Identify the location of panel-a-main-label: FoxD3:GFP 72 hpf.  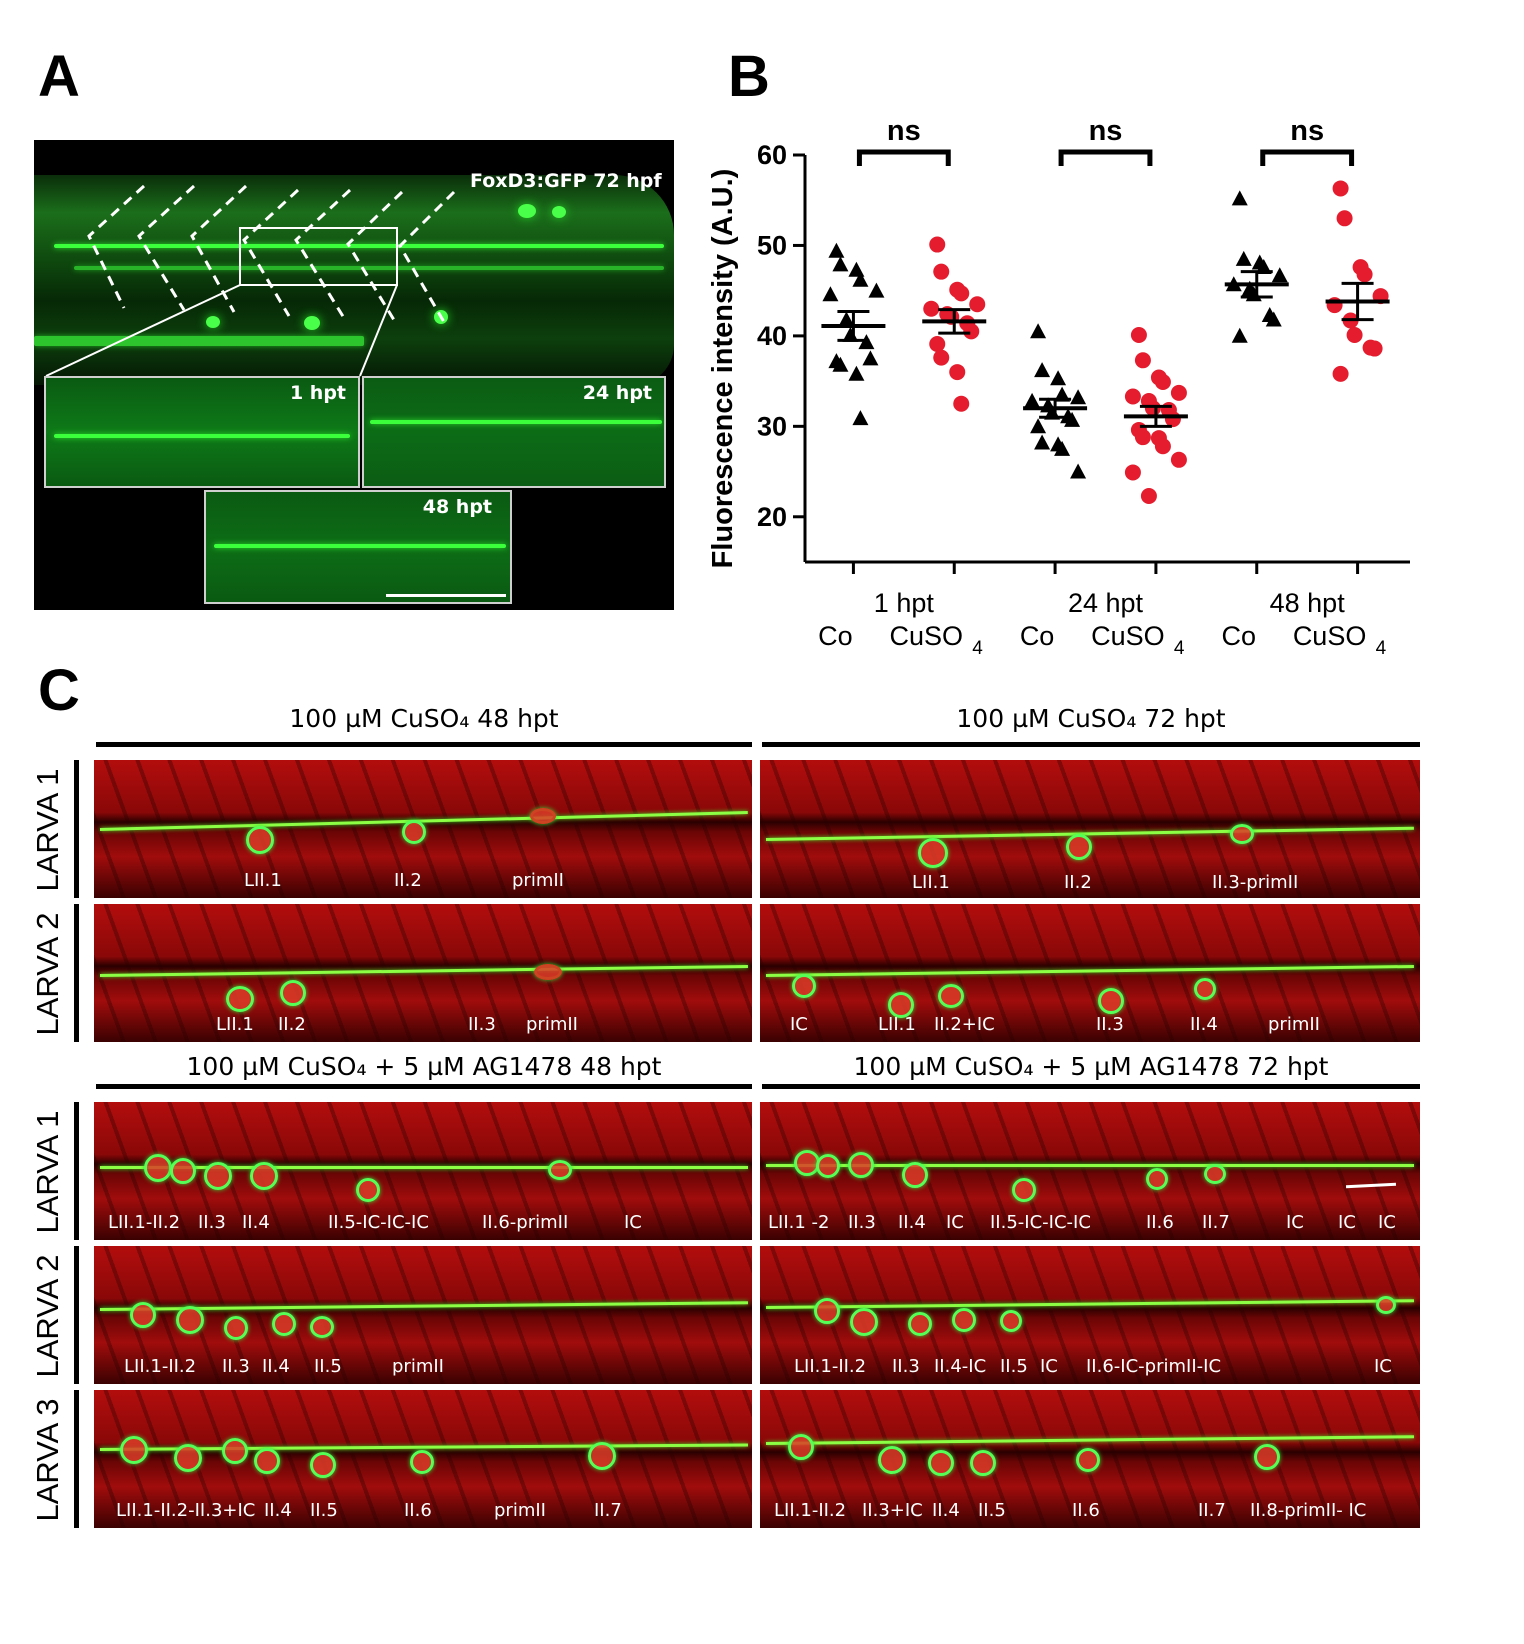
(566, 181).